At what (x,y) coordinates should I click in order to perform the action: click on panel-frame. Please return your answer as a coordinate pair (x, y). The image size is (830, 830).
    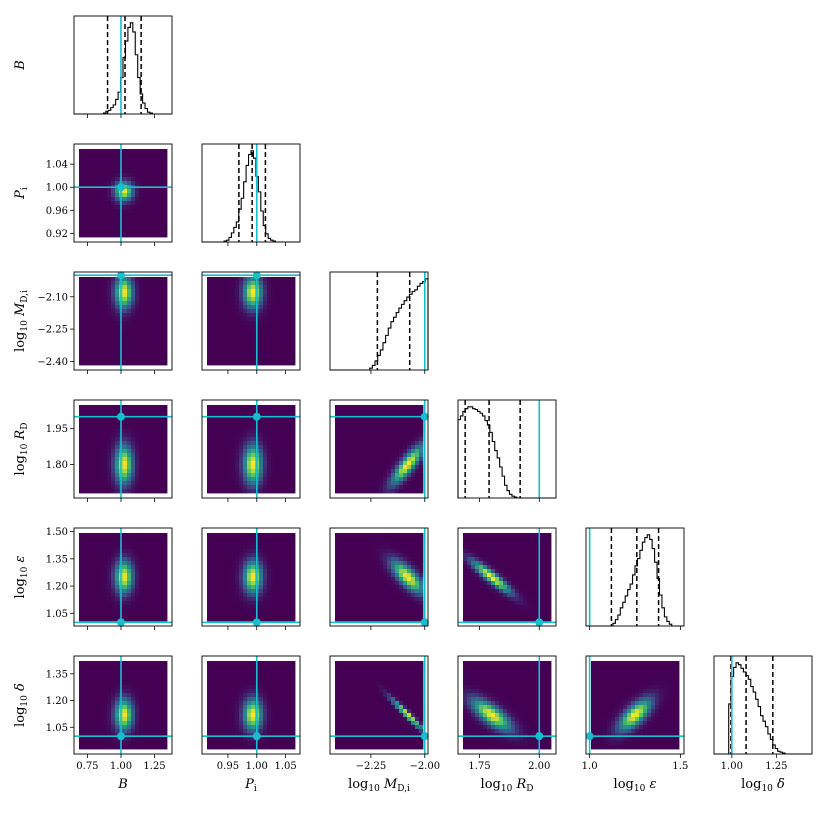
    Looking at the image, I should click on (635, 577).